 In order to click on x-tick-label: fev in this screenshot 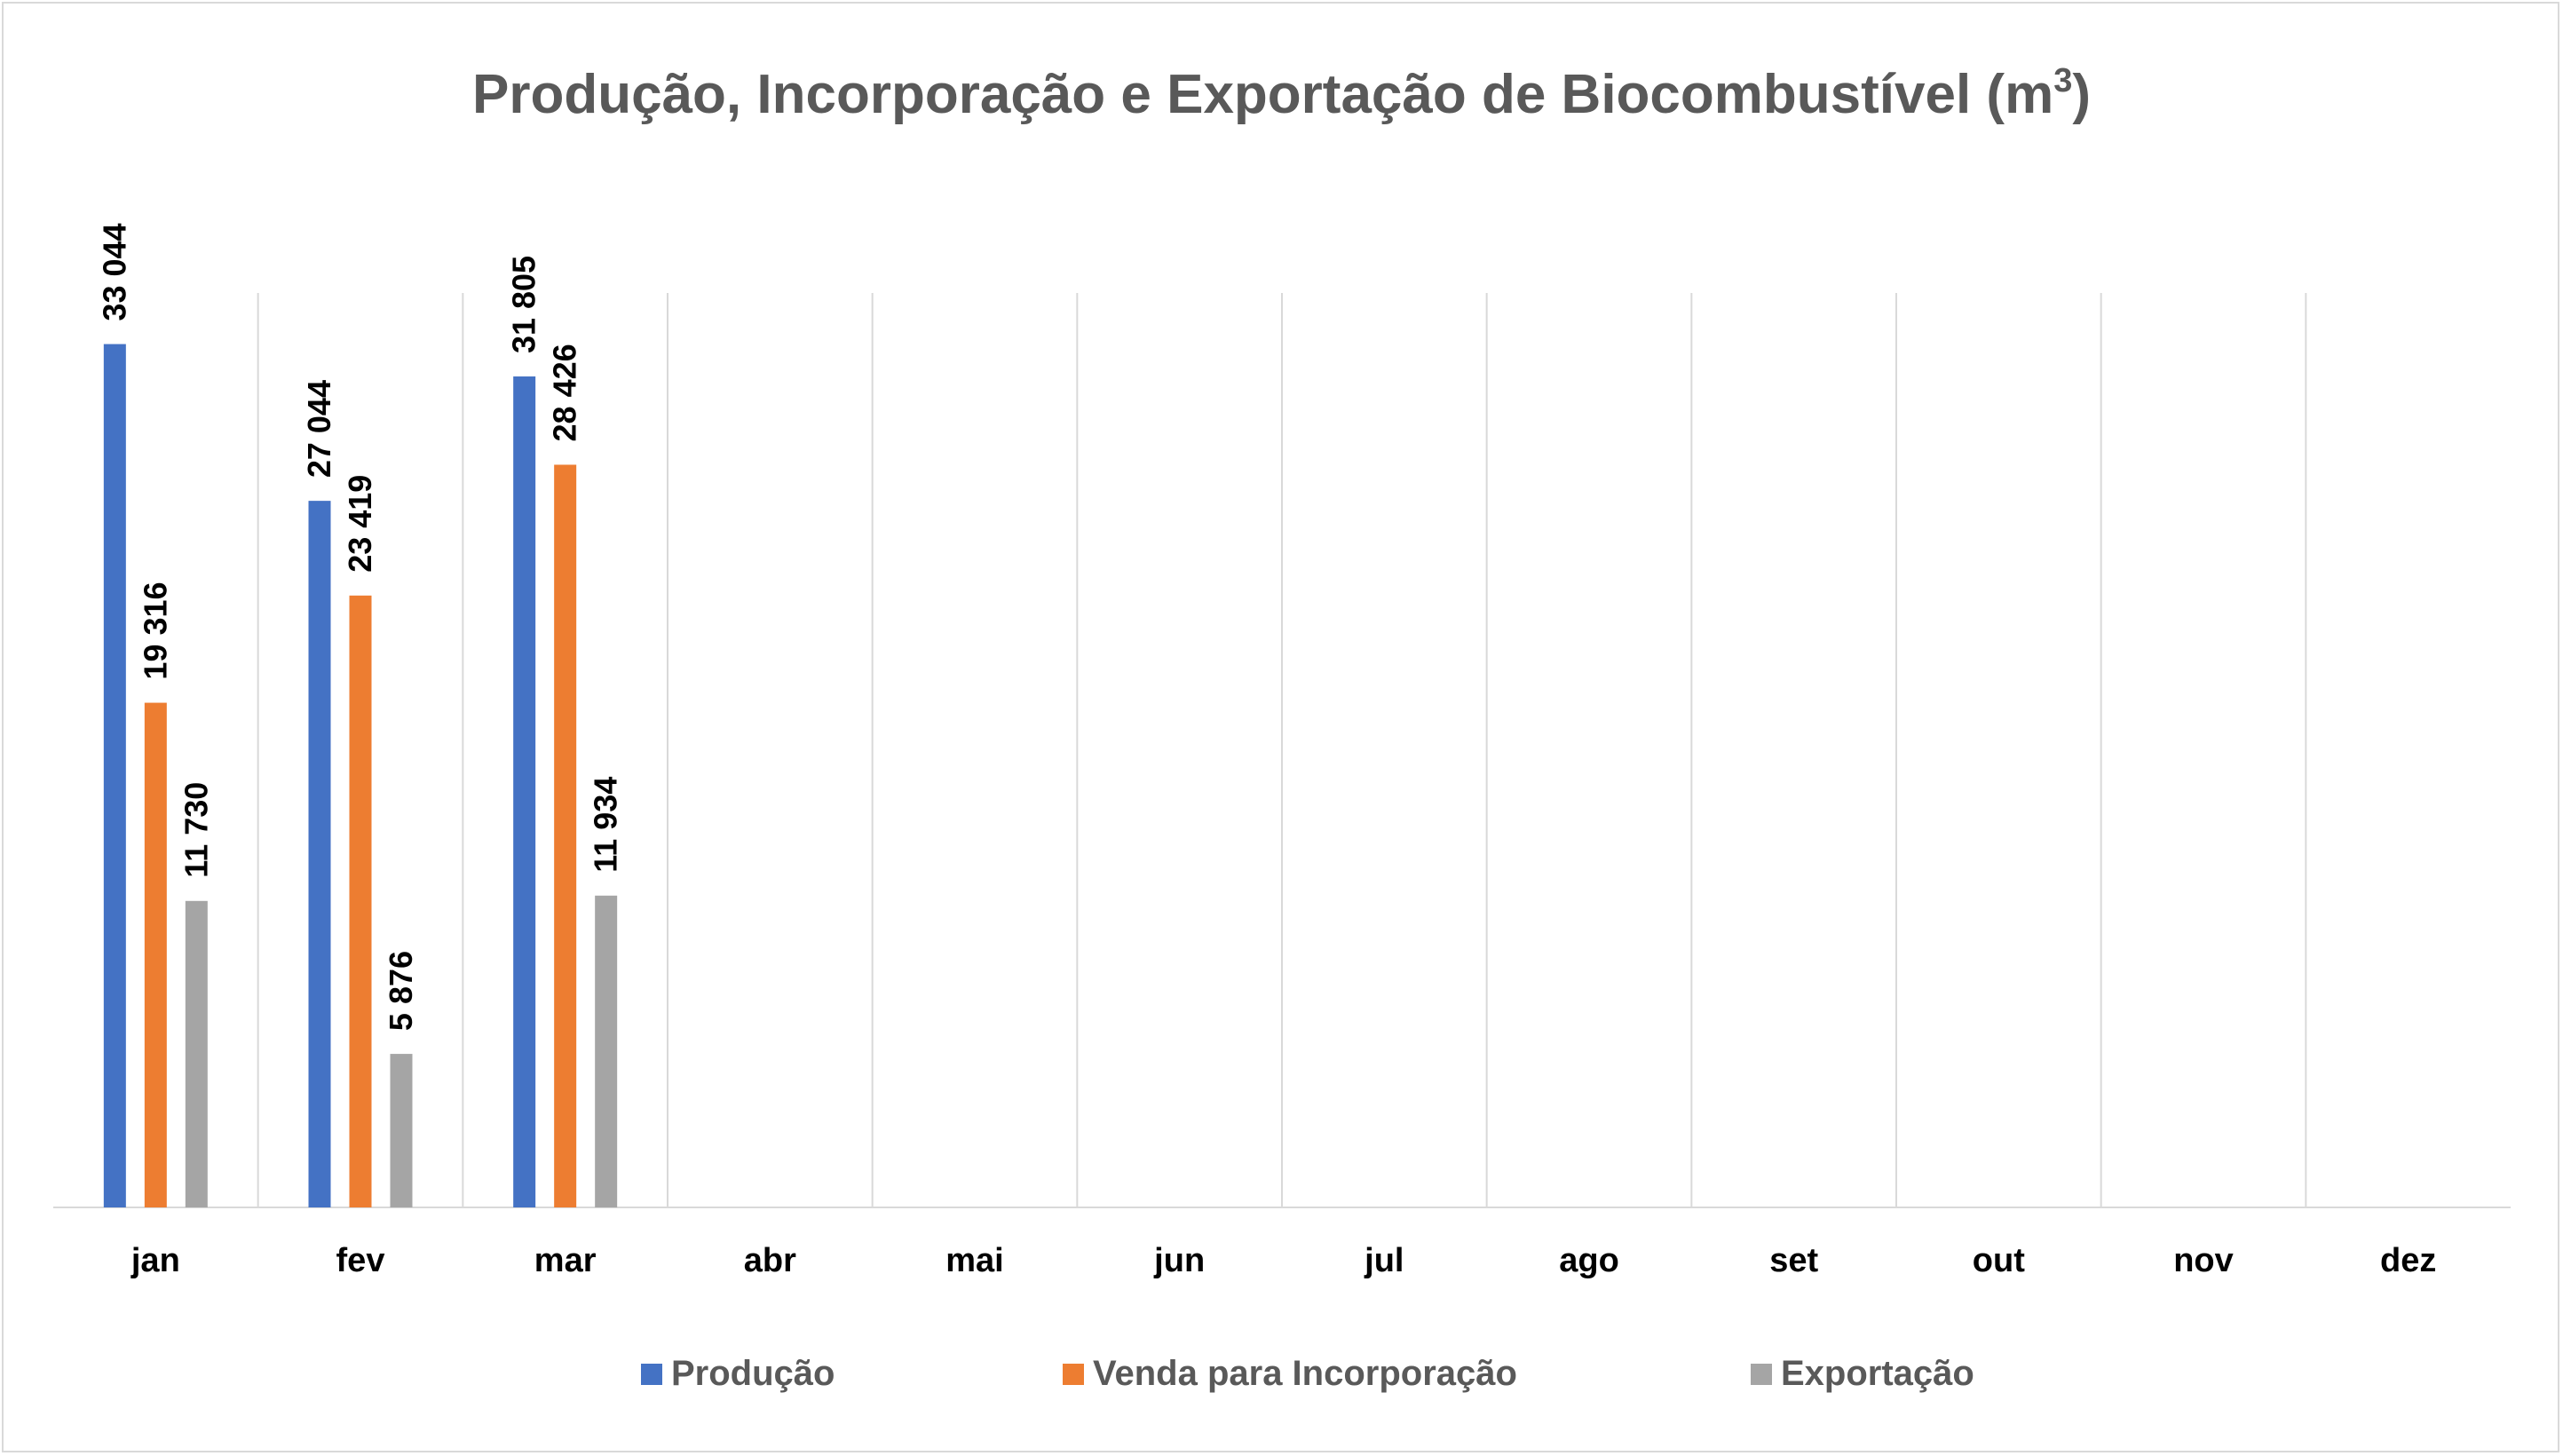, I will do `click(360, 1260)`.